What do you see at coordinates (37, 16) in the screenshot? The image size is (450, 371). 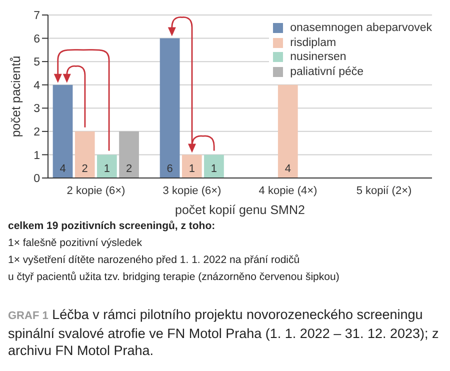 I see `y-tick-label: 7` at bounding box center [37, 16].